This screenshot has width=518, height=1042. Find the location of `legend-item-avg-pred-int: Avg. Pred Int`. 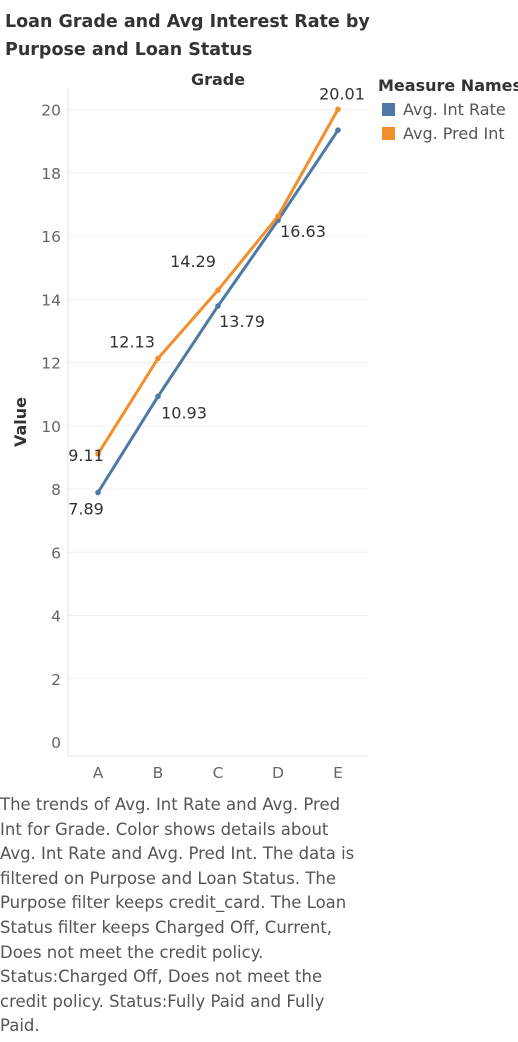

legend-item-avg-pred-int: Avg. Pred Int is located at coordinates (448, 133).